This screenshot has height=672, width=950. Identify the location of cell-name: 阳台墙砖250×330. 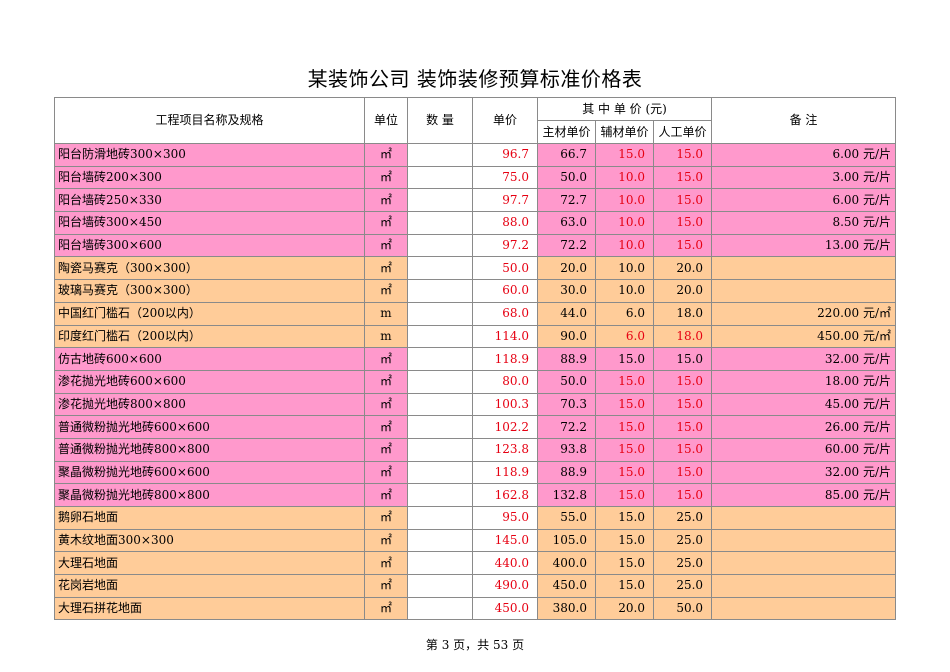
(209, 200).